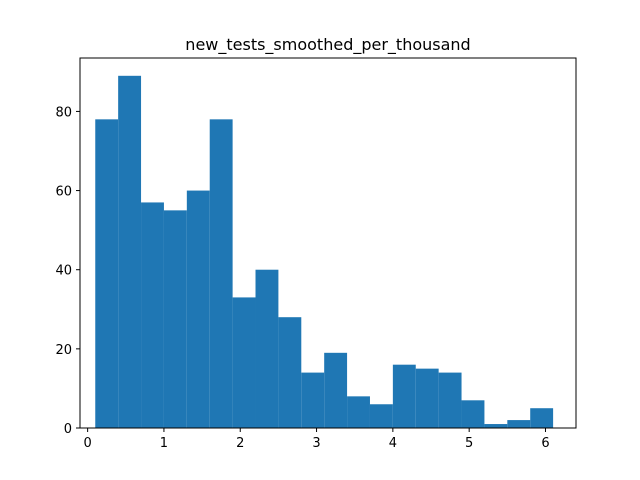  I want to click on x-tick-label: 5, so click(469, 443).